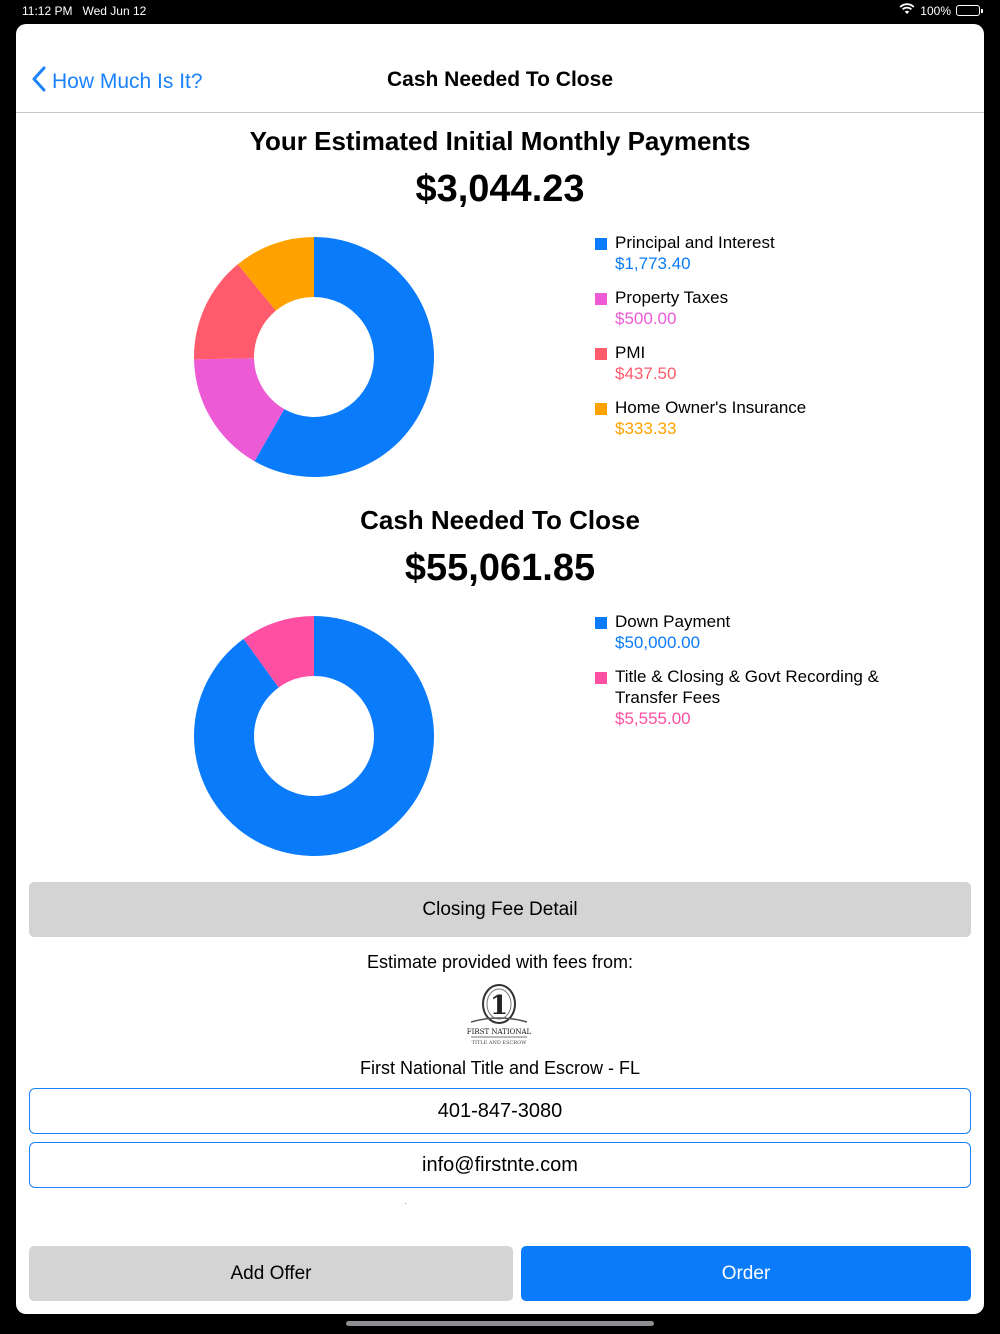 This screenshot has width=1000, height=1334. Describe the element at coordinates (235, 312) in the screenshot. I see `donut-slice-pmi` at that location.